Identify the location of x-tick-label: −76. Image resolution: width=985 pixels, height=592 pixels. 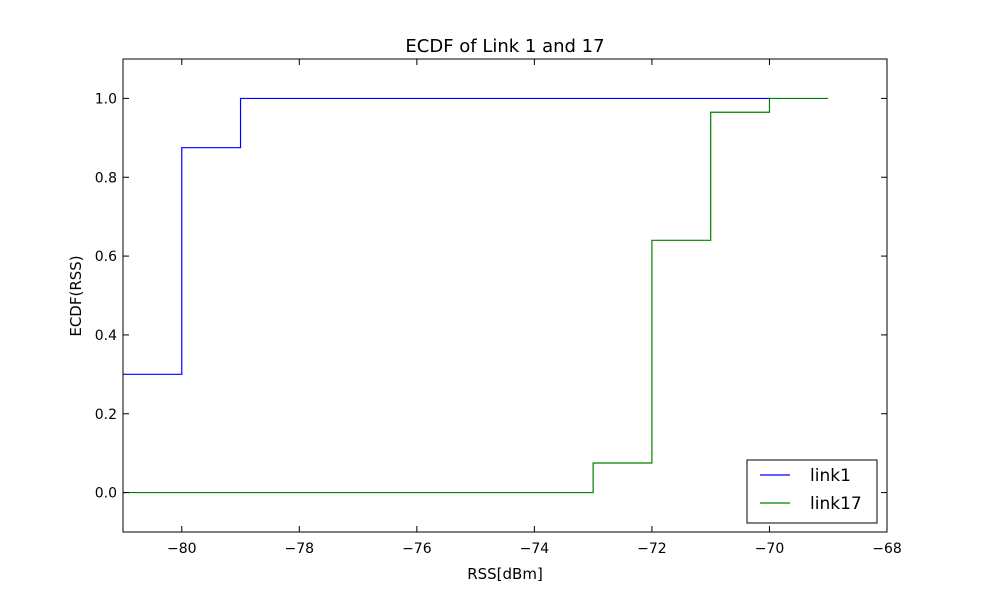
(417, 549).